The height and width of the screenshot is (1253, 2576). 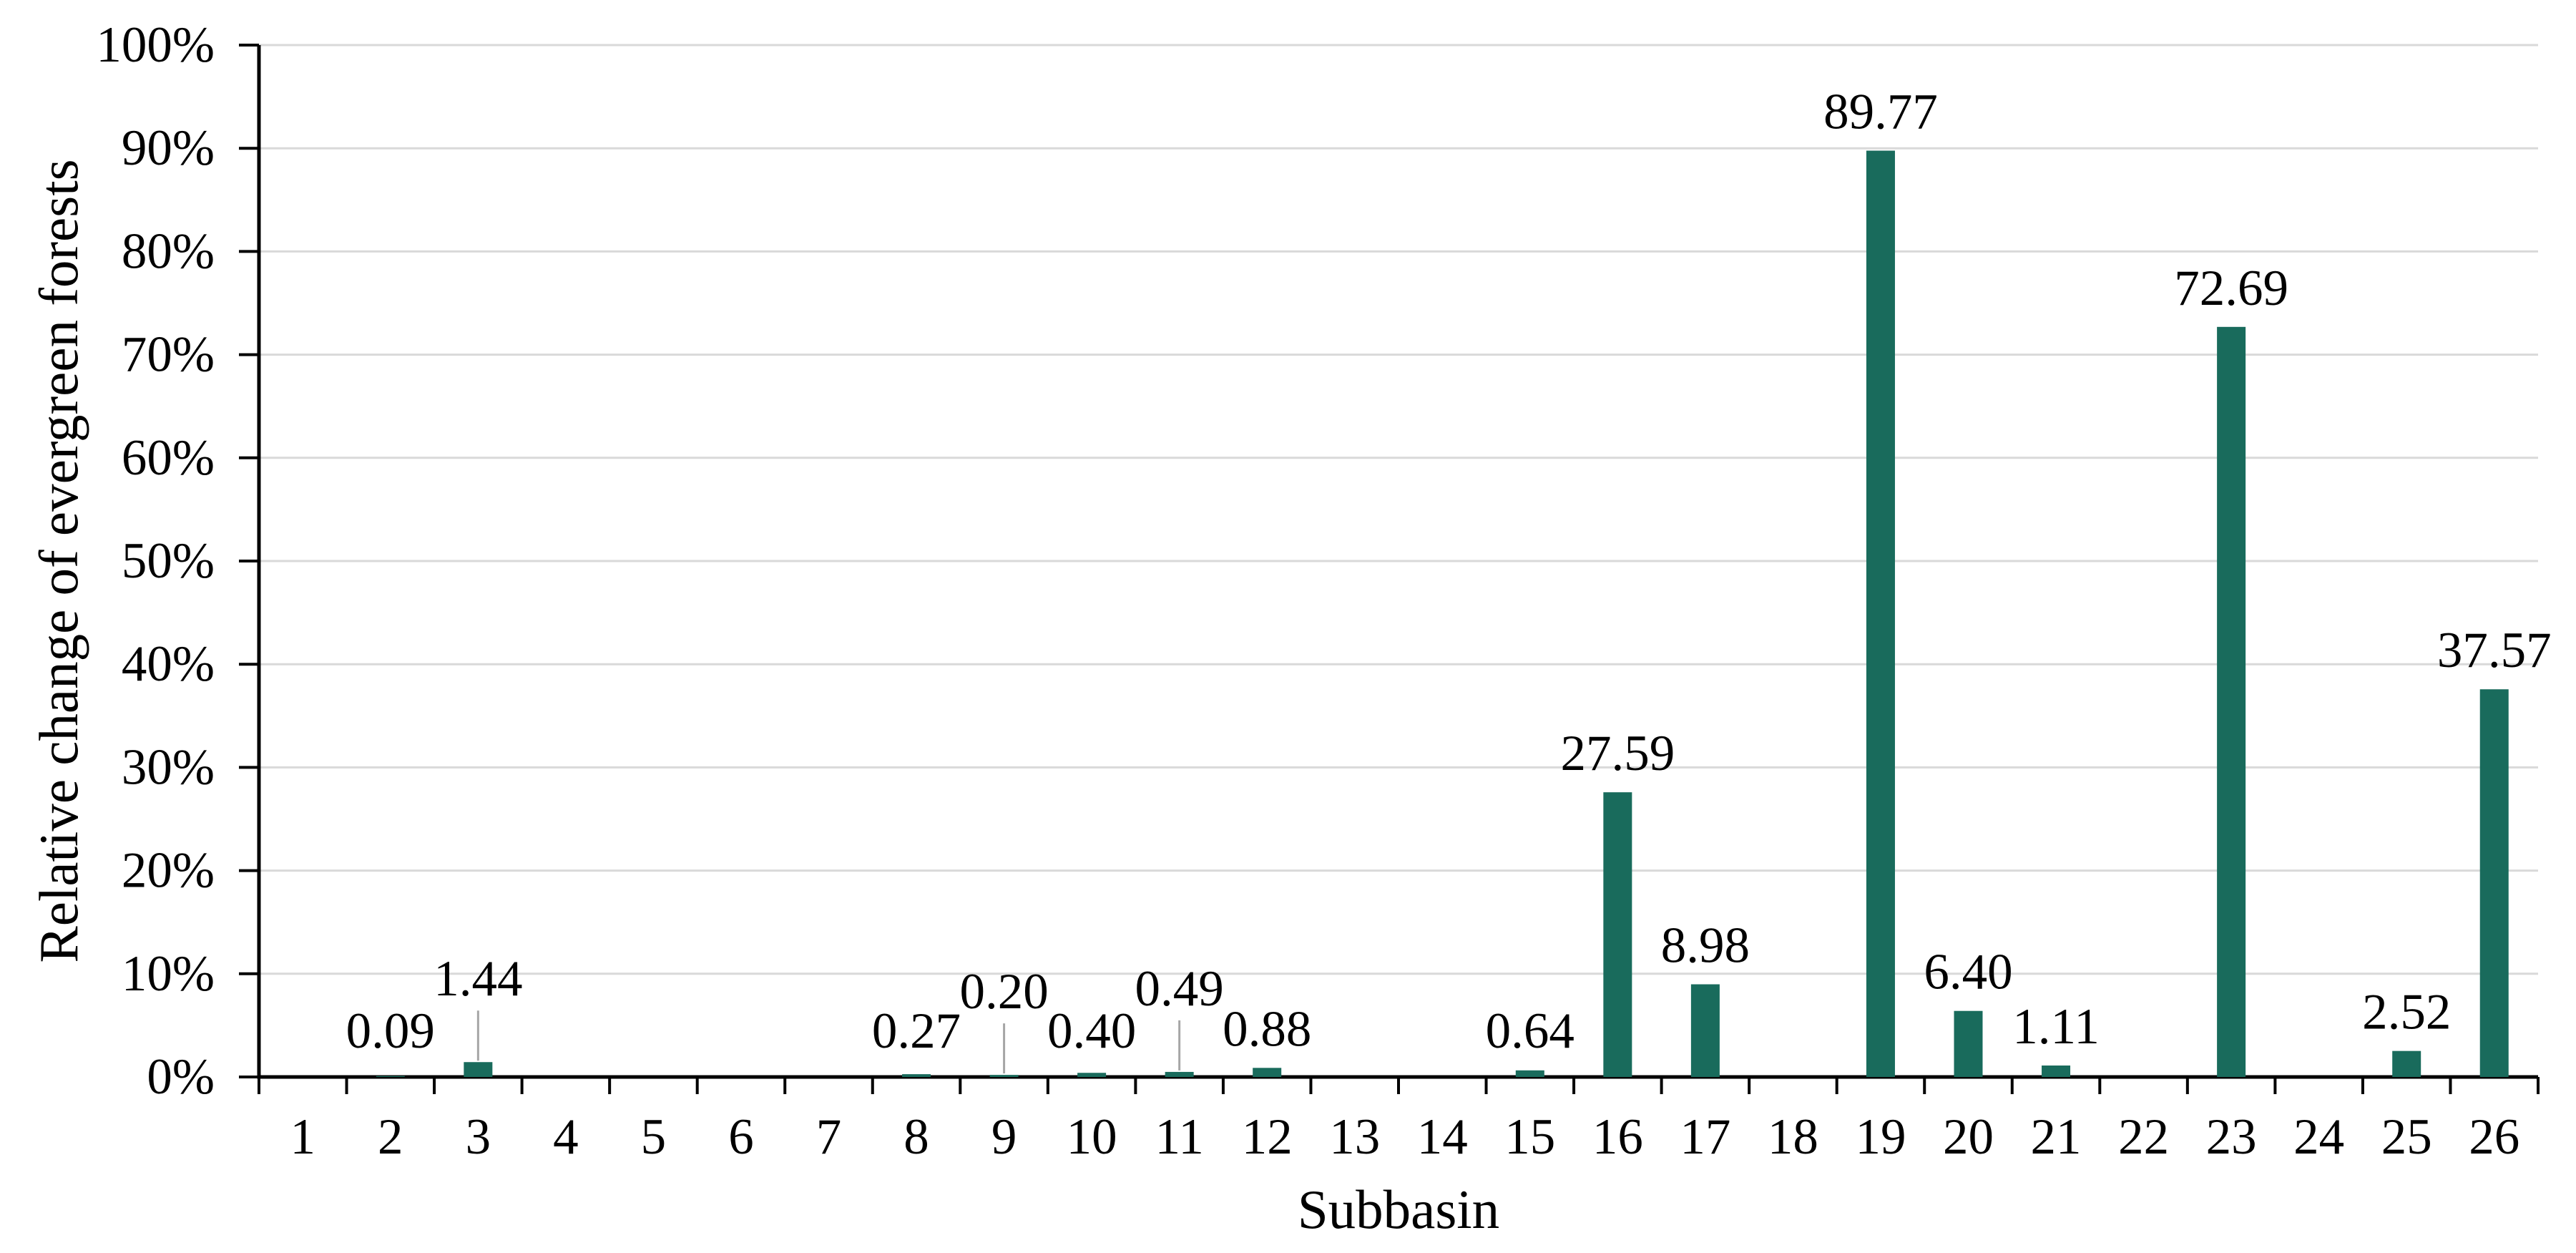 What do you see at coordinates (1092, 1137) in the screenshot?
I see `x-tick-label: 10` at bounding box center [1092, 1137].